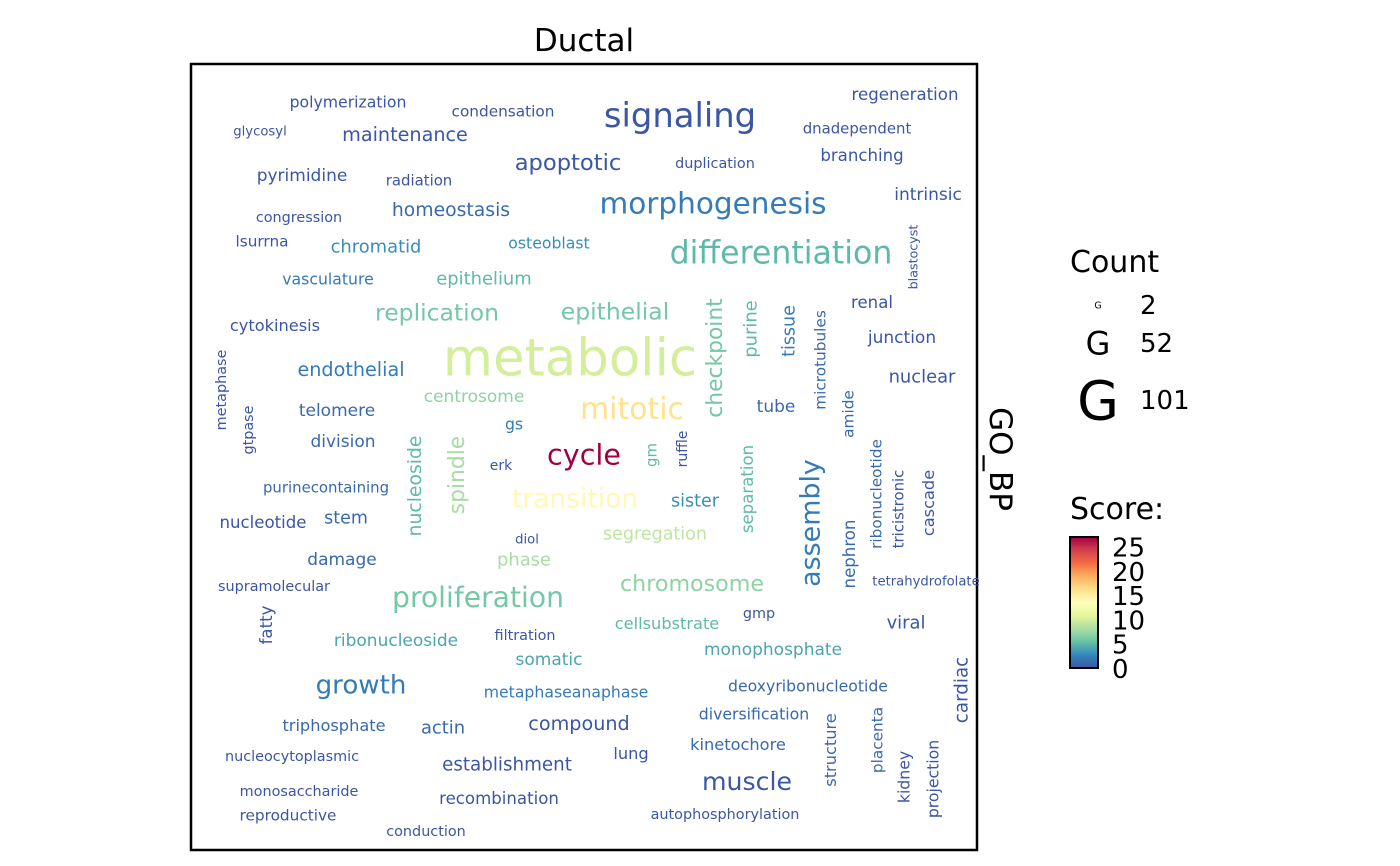  I want to click on word-cascade: cascade, so click(928, 503).